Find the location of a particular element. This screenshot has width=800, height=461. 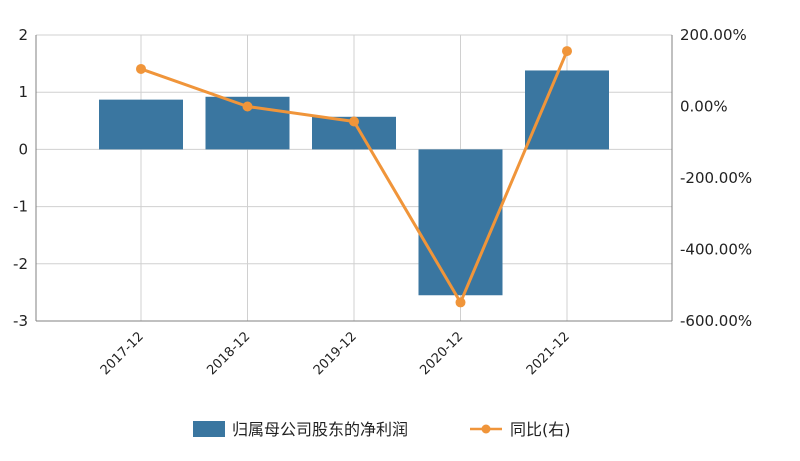

y-left-tick-label: -2 is located at coordinates (20, 264).